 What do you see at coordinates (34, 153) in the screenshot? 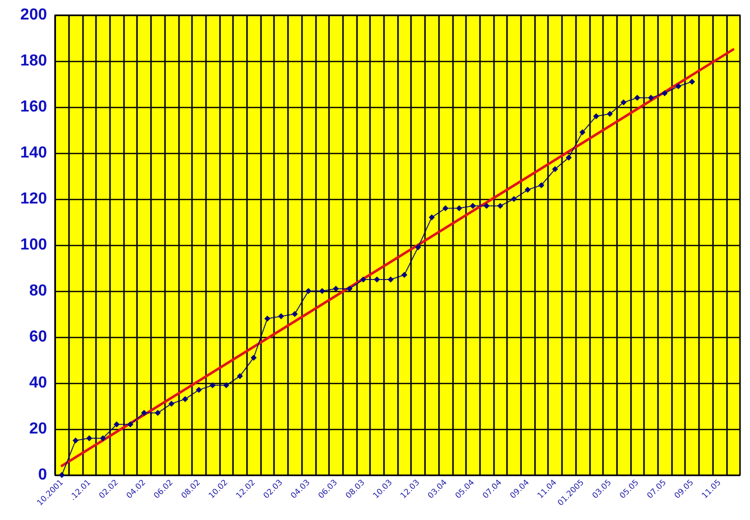
I see `y-tick-label: 140` at bounding box center [34, 153].